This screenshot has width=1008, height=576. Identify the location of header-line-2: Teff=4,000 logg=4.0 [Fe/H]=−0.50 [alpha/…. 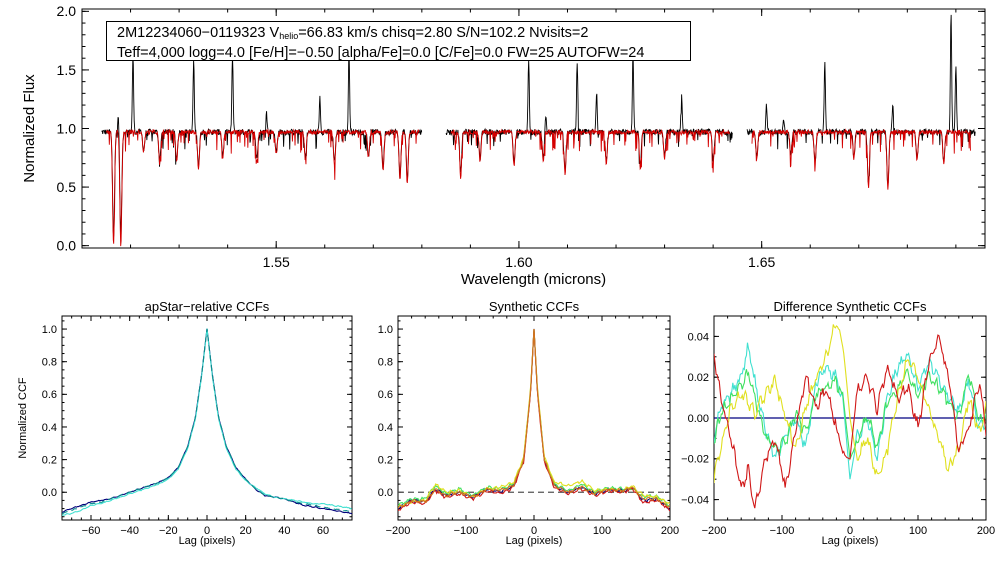
(381, 52).